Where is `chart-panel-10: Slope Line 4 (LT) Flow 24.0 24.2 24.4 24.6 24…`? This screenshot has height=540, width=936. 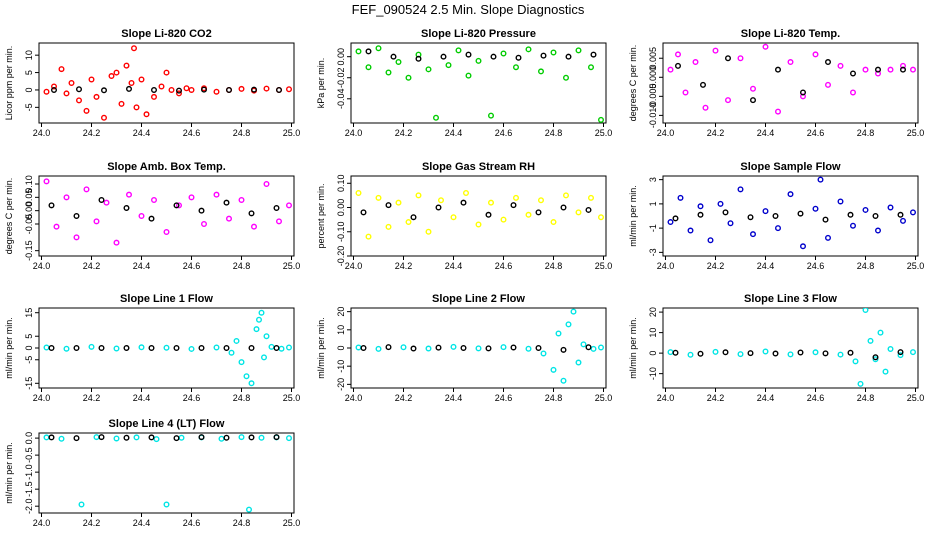
chart-panel-10: Slope Line 4 (LT) Flow 24.0 24.2 24.4 24.6 24… is located at coordinates (152, 473).